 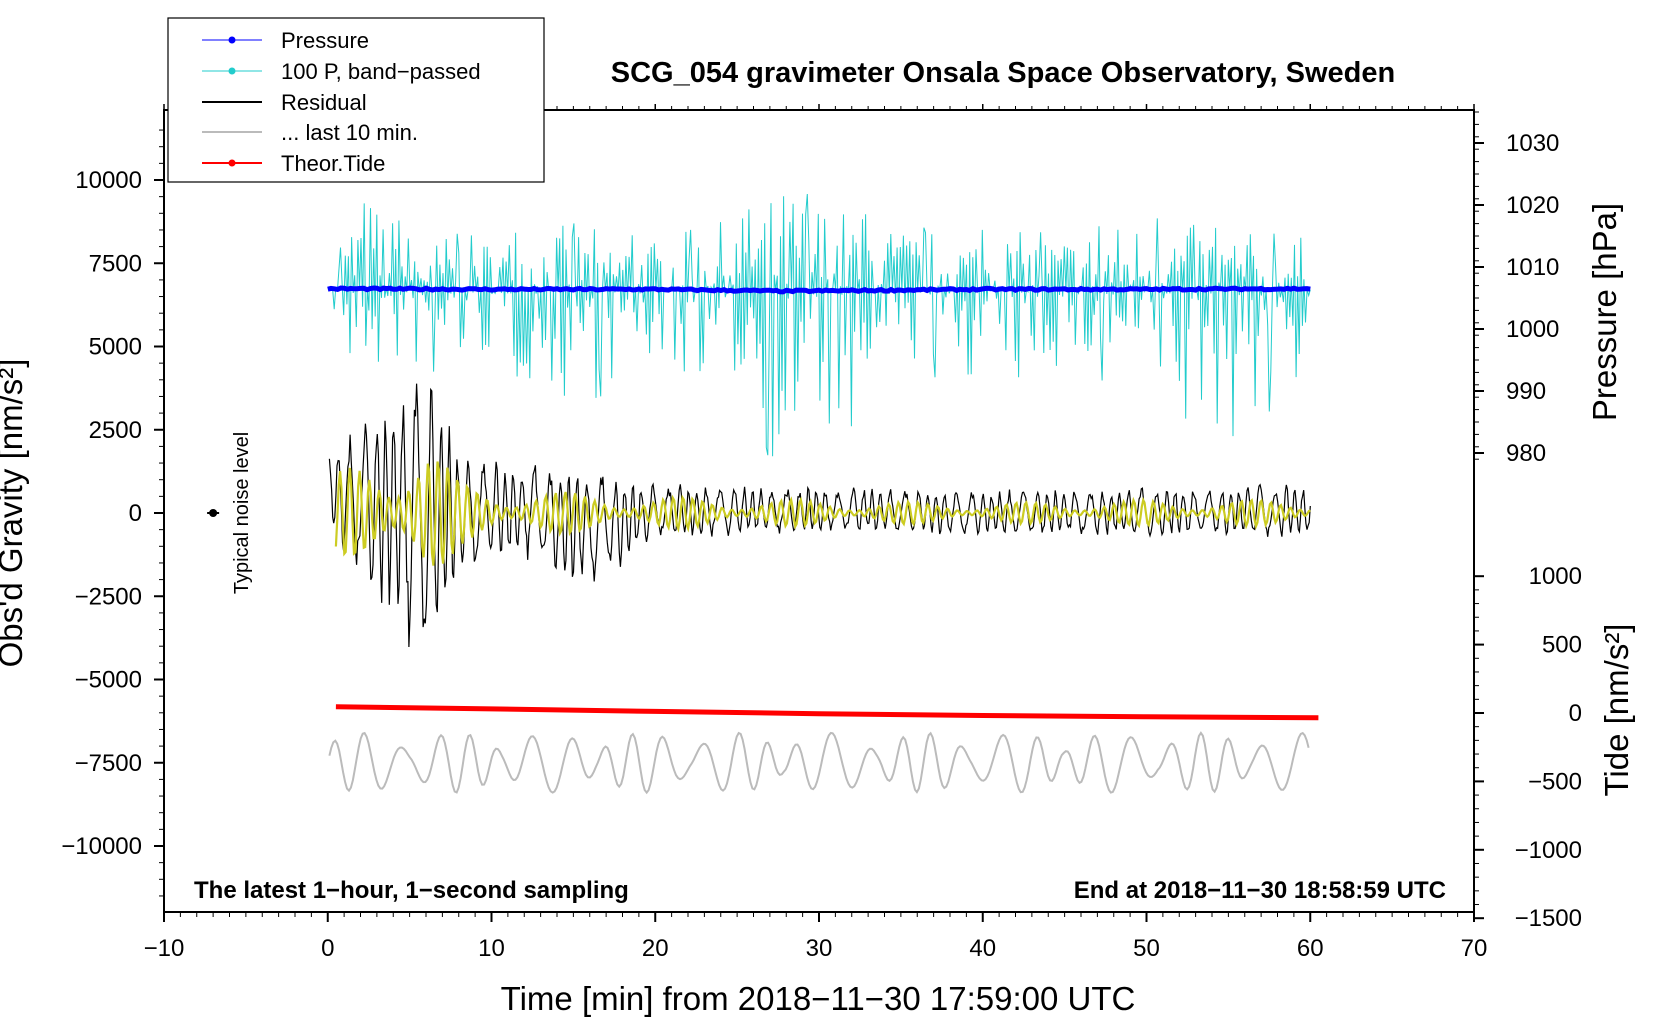 What do you see at coordinates (115, 430) in the screenshot?
I see `y-left-tick-label: 2500` at bounding box center [115, 430].